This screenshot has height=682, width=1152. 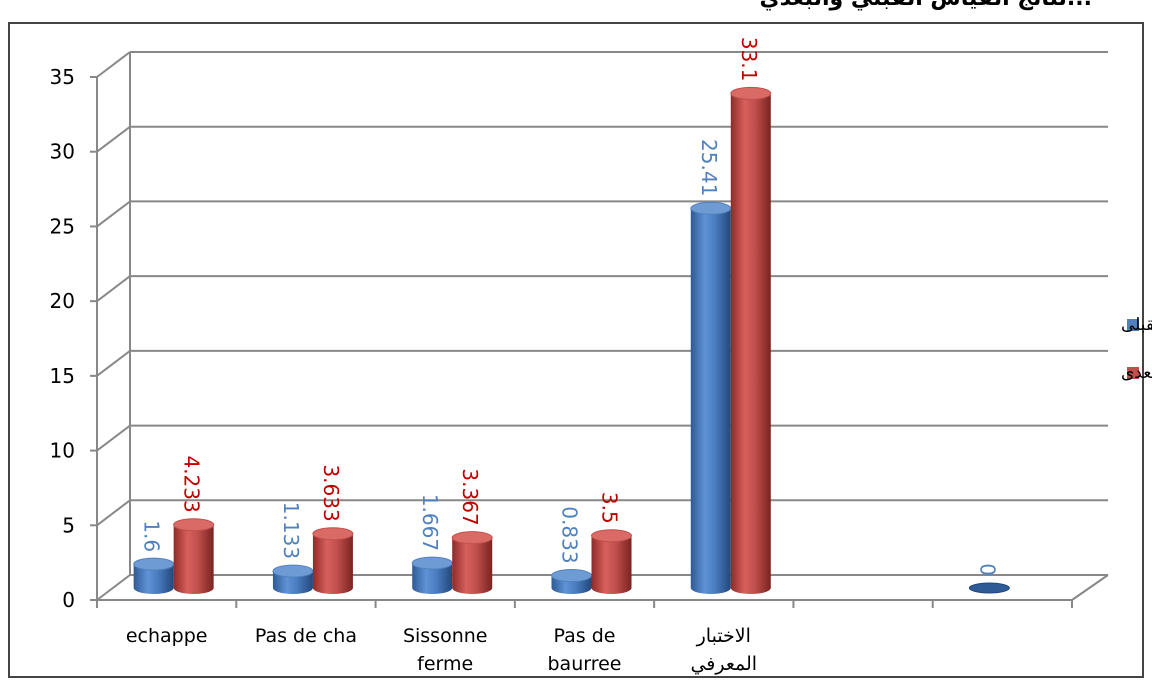 What do you see at coordinates (167, 636) in the screenshot?
I see `category-label: echappe` at bounding box center [167, 636].